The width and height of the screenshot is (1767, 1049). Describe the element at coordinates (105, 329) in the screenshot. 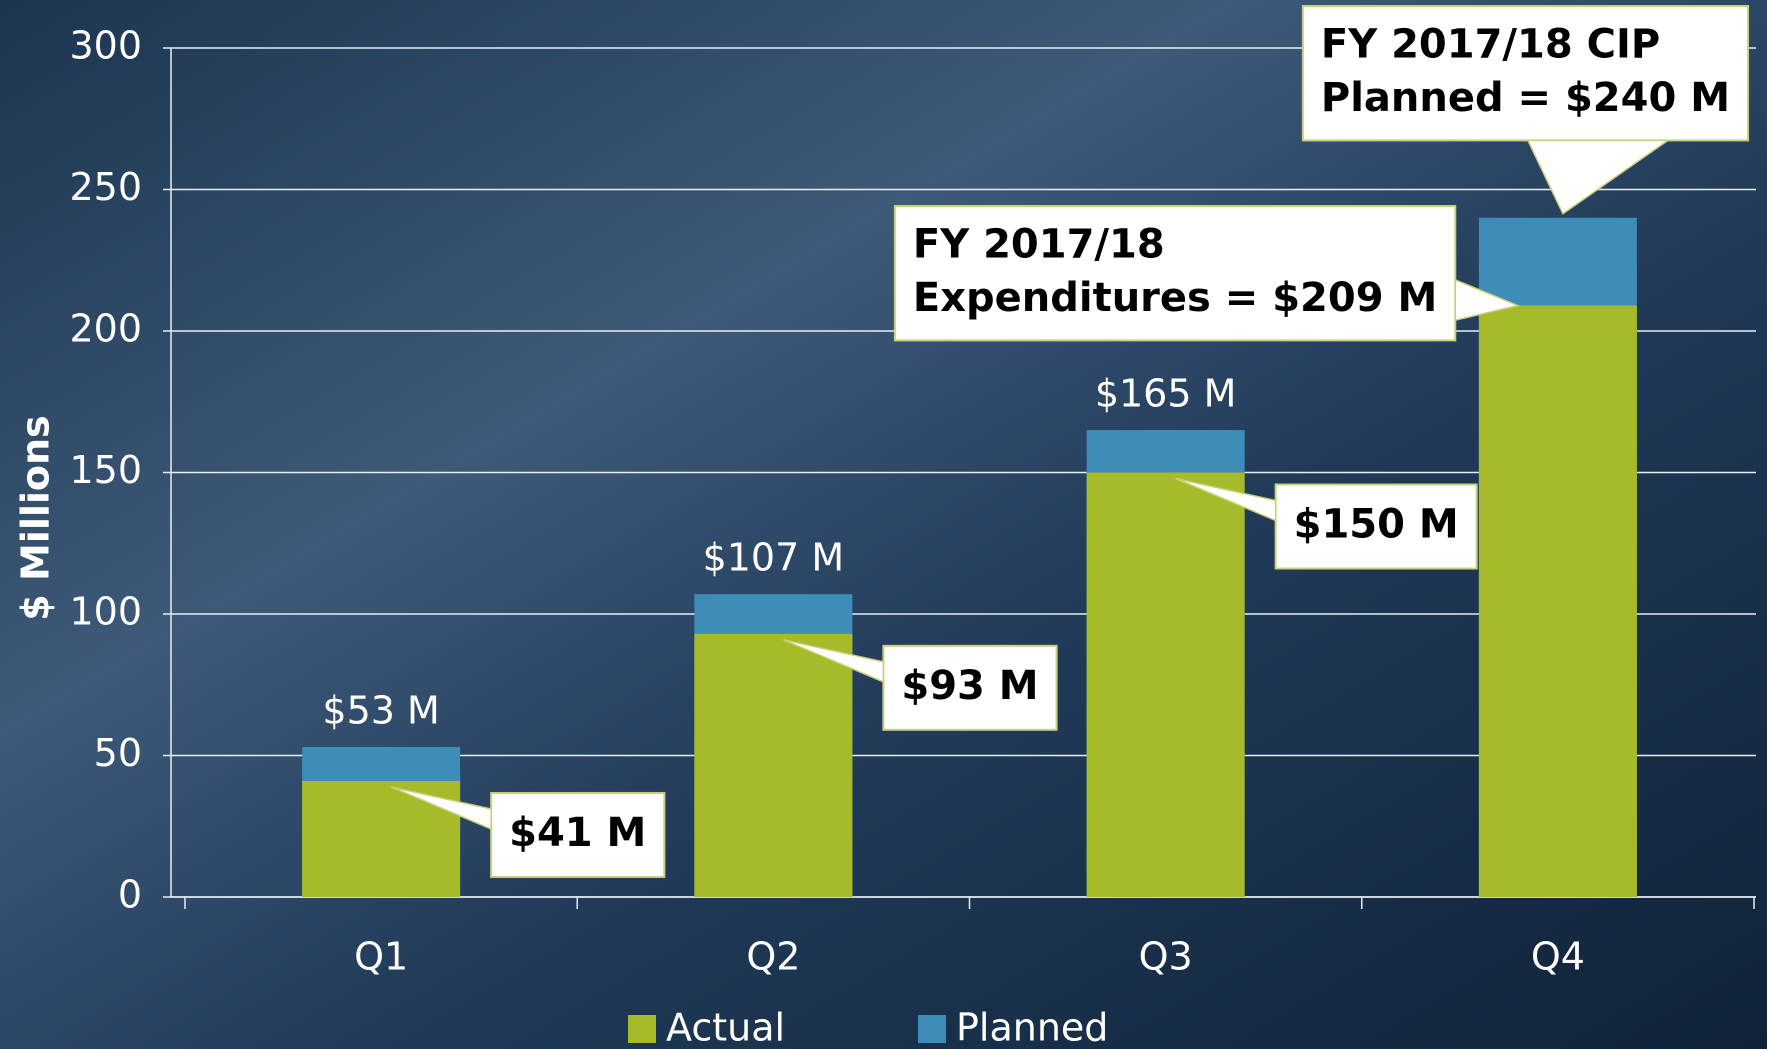

I see `y-tick-label: 200` at that location.